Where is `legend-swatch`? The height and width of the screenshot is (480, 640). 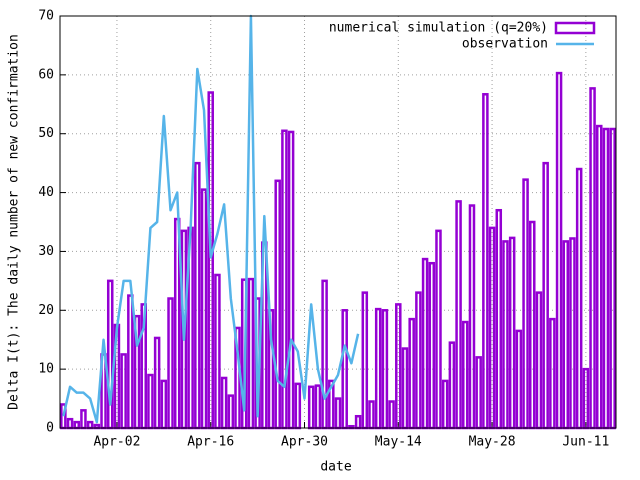
legend-swatch is located at coordinates (575, 28).